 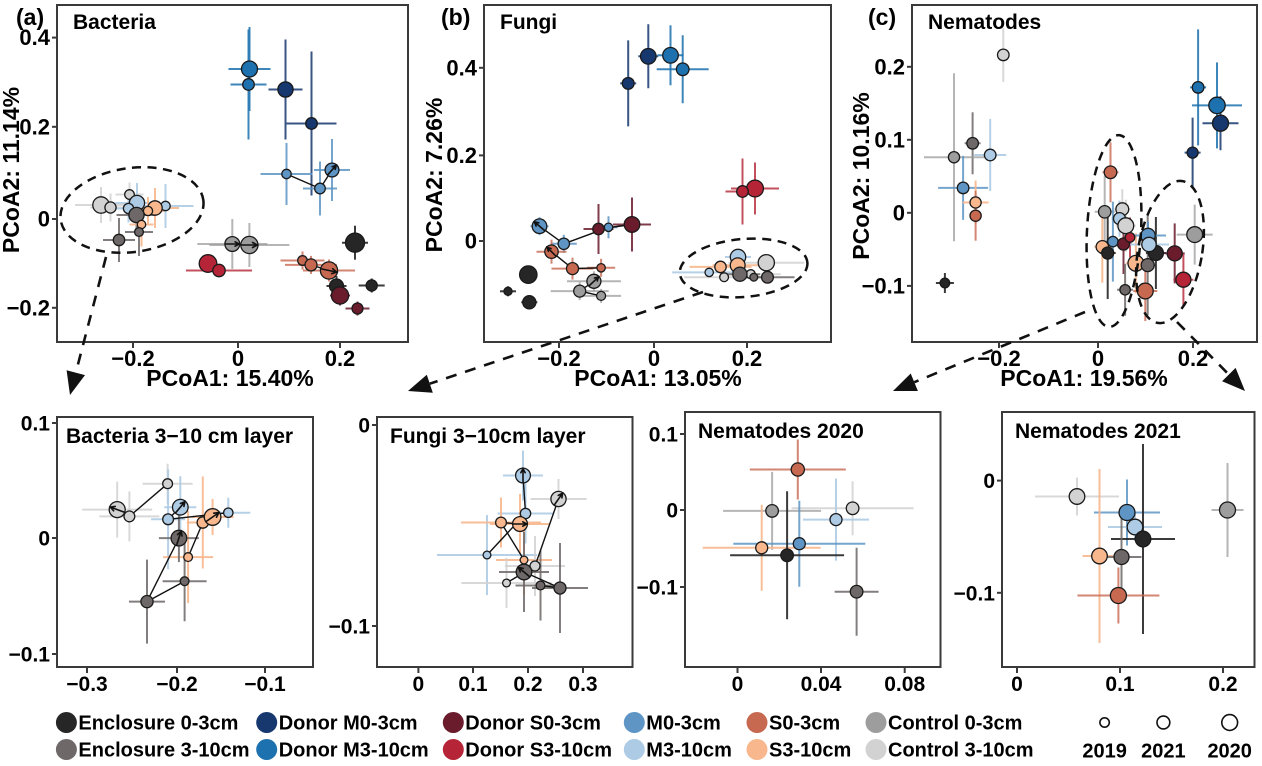 What do you see at coordinates (229, 378) in the screenshot?
I see `svg-text: PCoA1: 15.40%` at bounding box center [229, 378].